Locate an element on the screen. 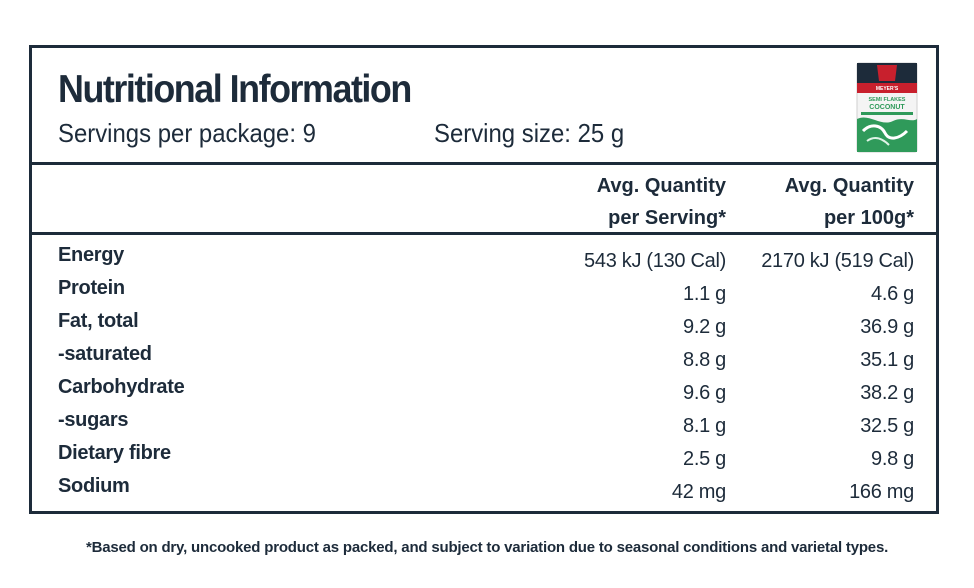  nutrient-per-100g: 35.1 g is located at coordinates (887, 360).